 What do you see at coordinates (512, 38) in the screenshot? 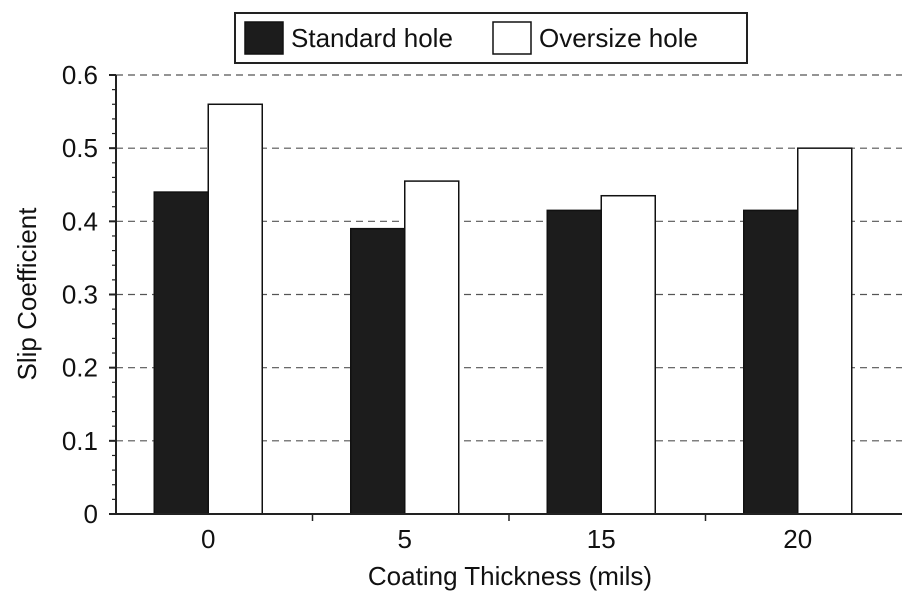
I see `legend-swatch-oversize` at bounding box center [512, 38].